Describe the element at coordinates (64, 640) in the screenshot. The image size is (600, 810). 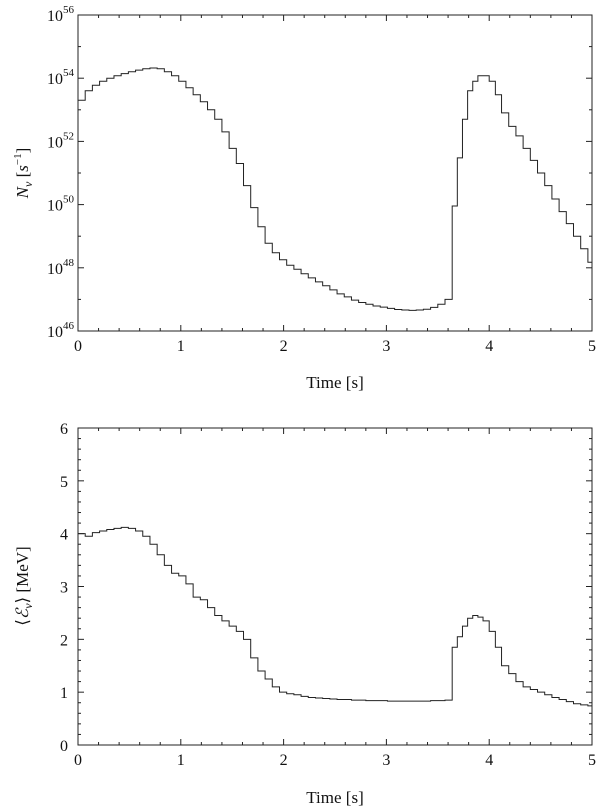
I see `y-tick-label: 2` at that location.